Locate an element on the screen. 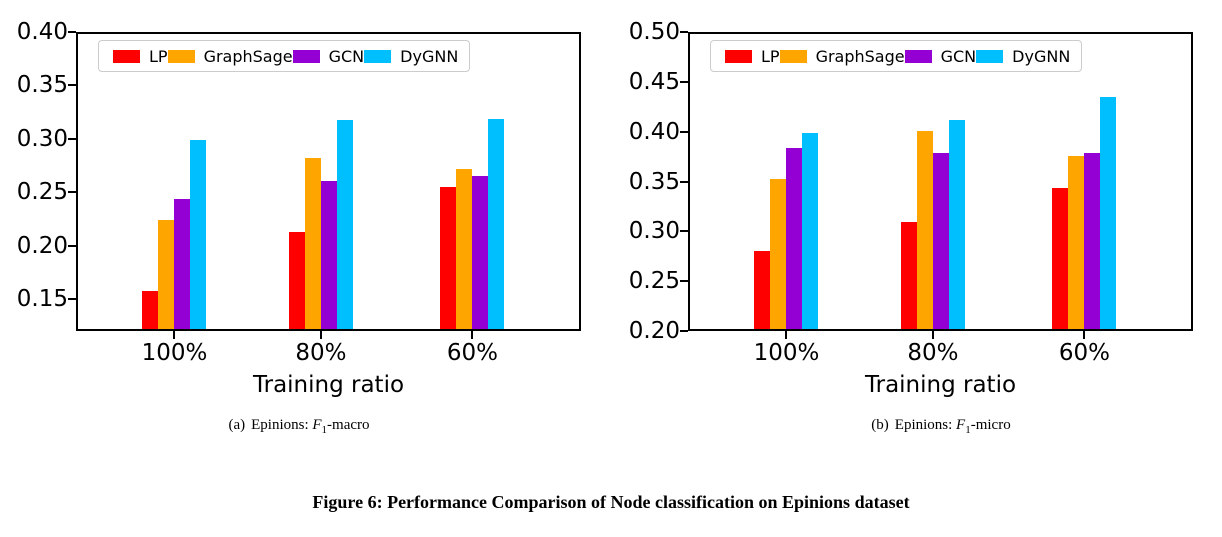 Image resolution: width=1222 pixels, height=537 pixels. x-tick-label: 80% is located at coordinates (933, 353).